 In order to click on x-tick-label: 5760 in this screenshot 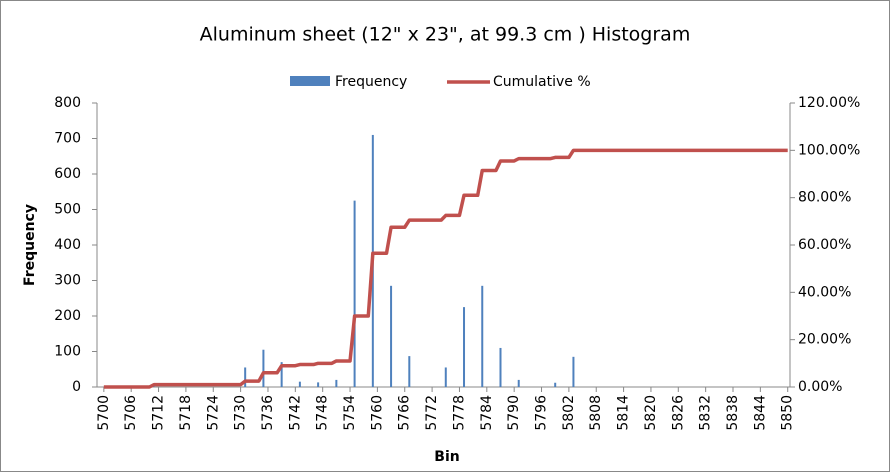, I will do `click(377, 413)`.